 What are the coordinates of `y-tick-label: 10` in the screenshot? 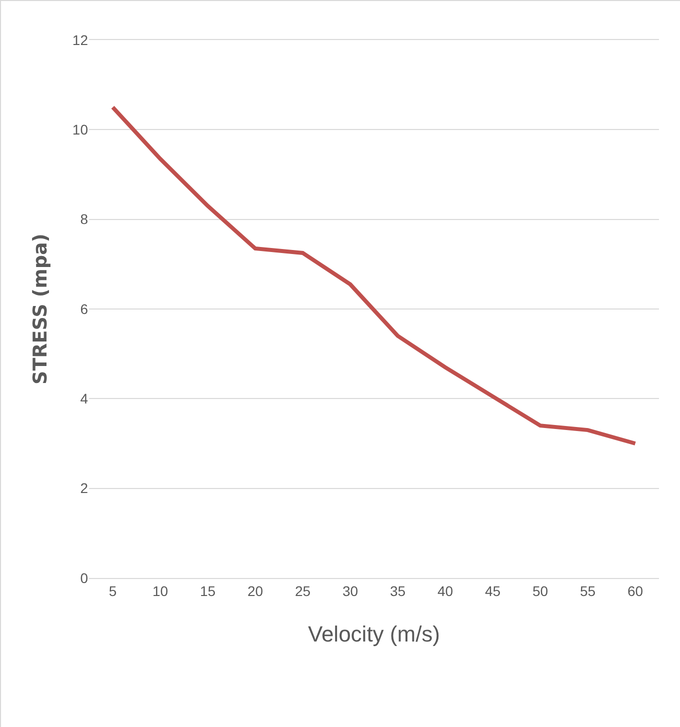 It's located at (80, 130).